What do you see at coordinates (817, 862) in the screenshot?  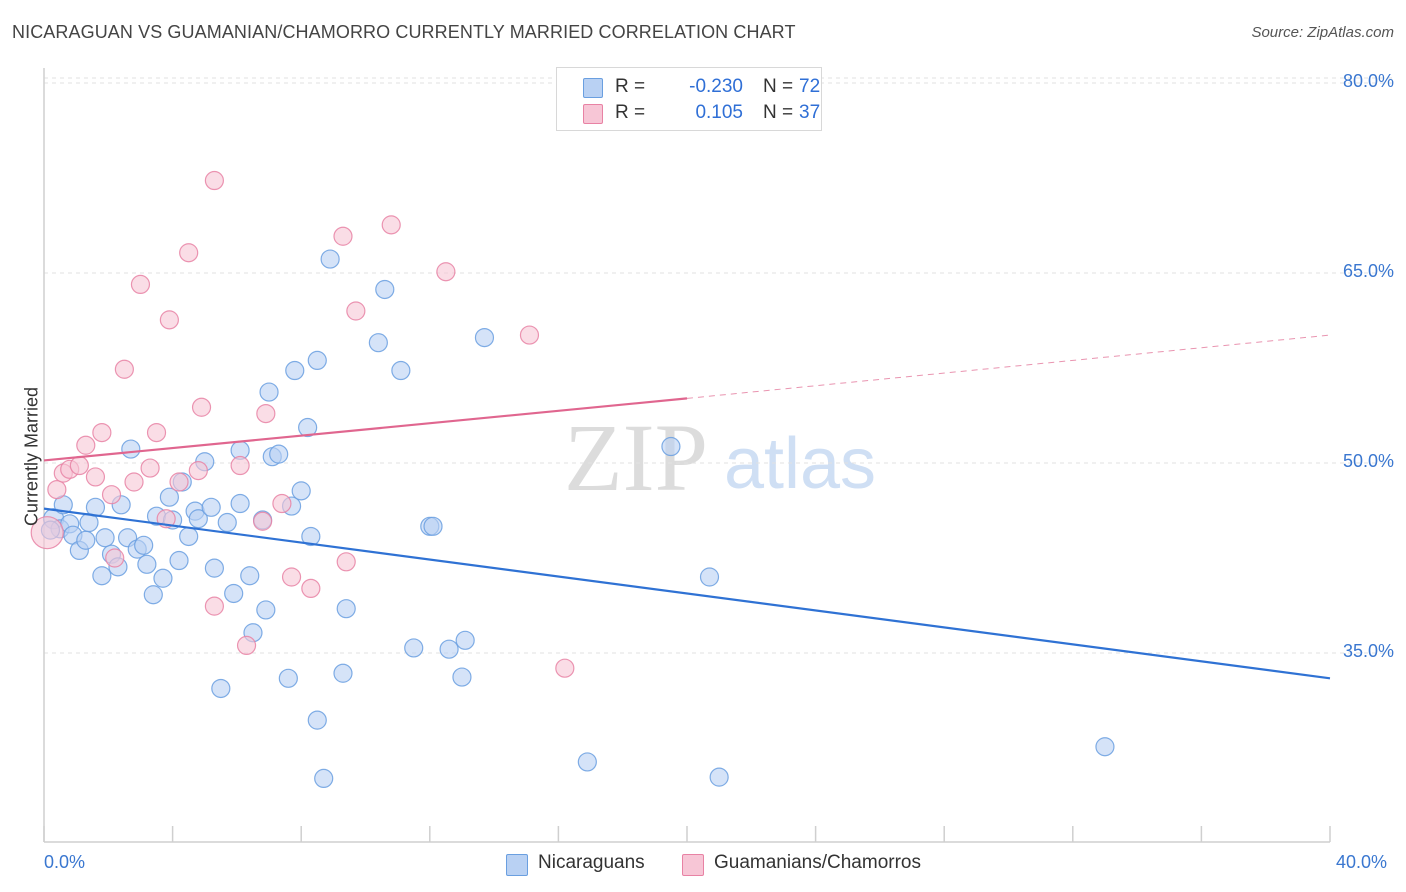 I see `legend-label: Guamanians/Chamorros` at bounding box center [817, 862].